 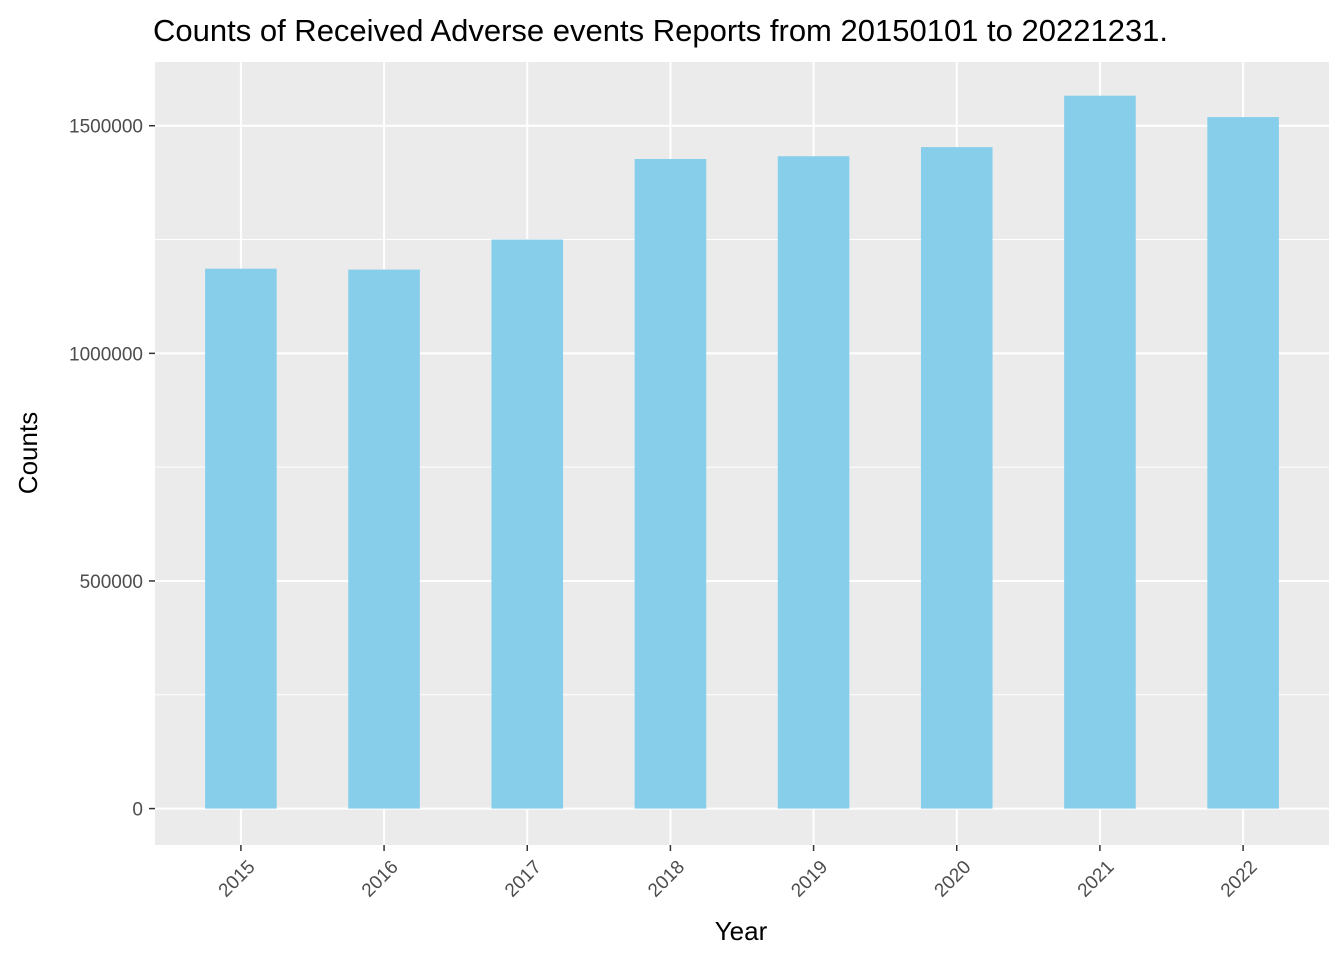 I want to click on y-tick-label: 1500000, so click(x=106, y=127).